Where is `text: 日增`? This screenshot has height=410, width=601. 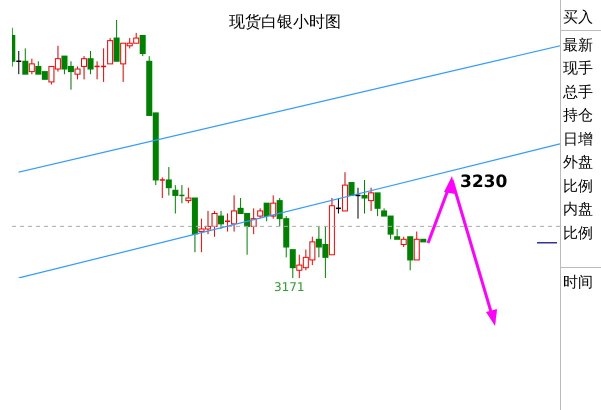 text: 日增 is located at coordinates (578, 138).